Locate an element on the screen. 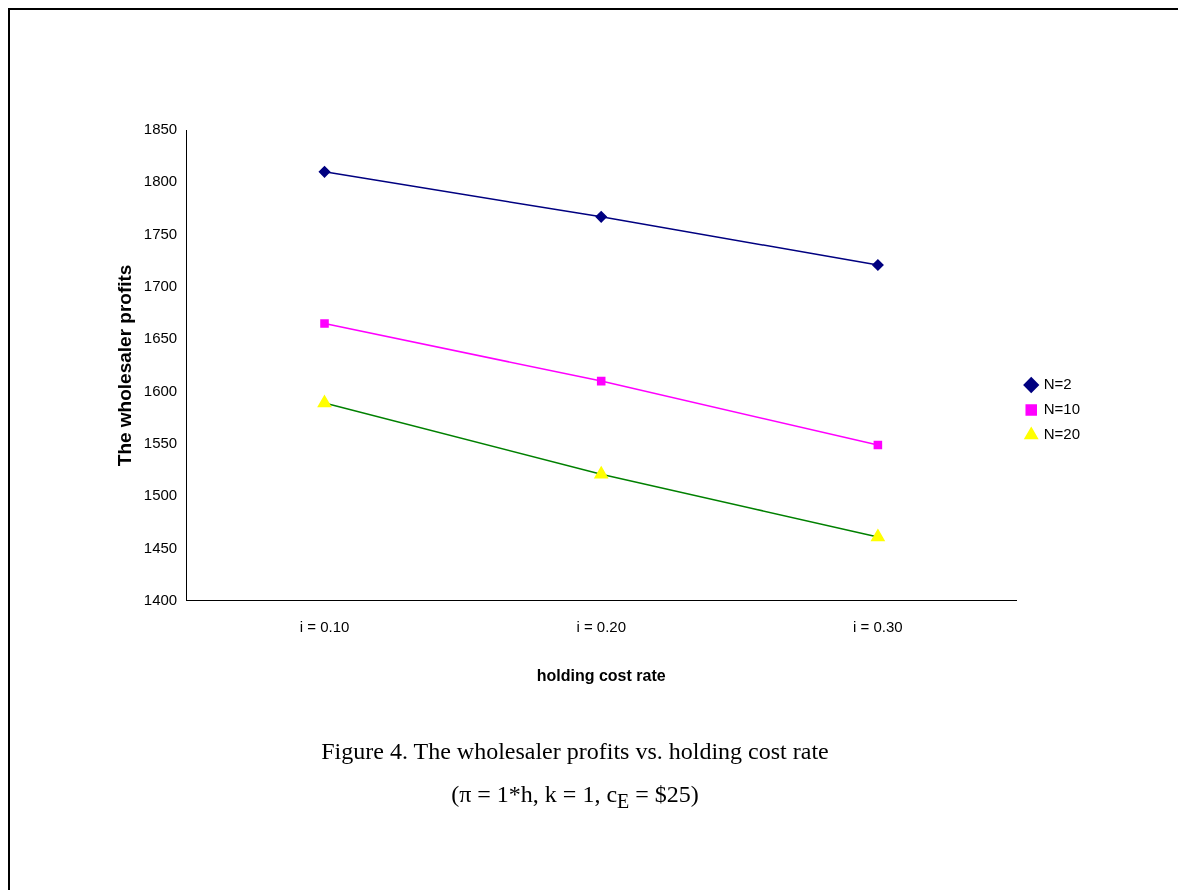  y-tick-label: 1500 is located at coordinates (160, 495).